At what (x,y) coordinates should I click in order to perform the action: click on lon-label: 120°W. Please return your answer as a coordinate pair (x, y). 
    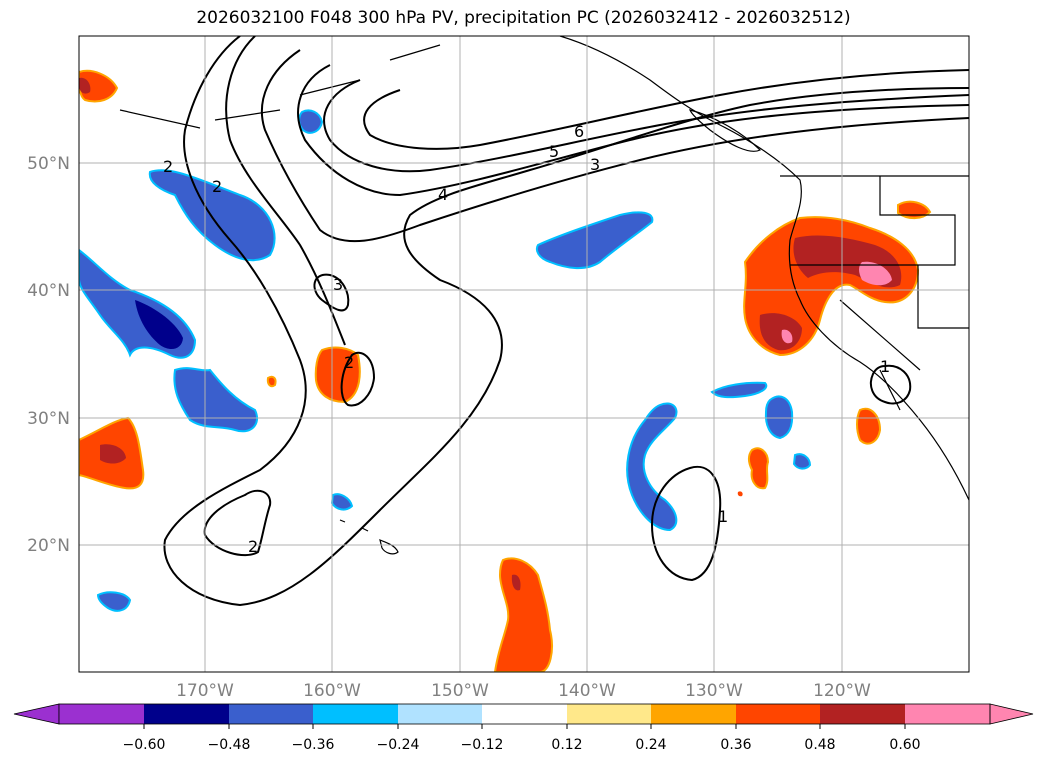
    Looking at the image, I should click on (842, 691).